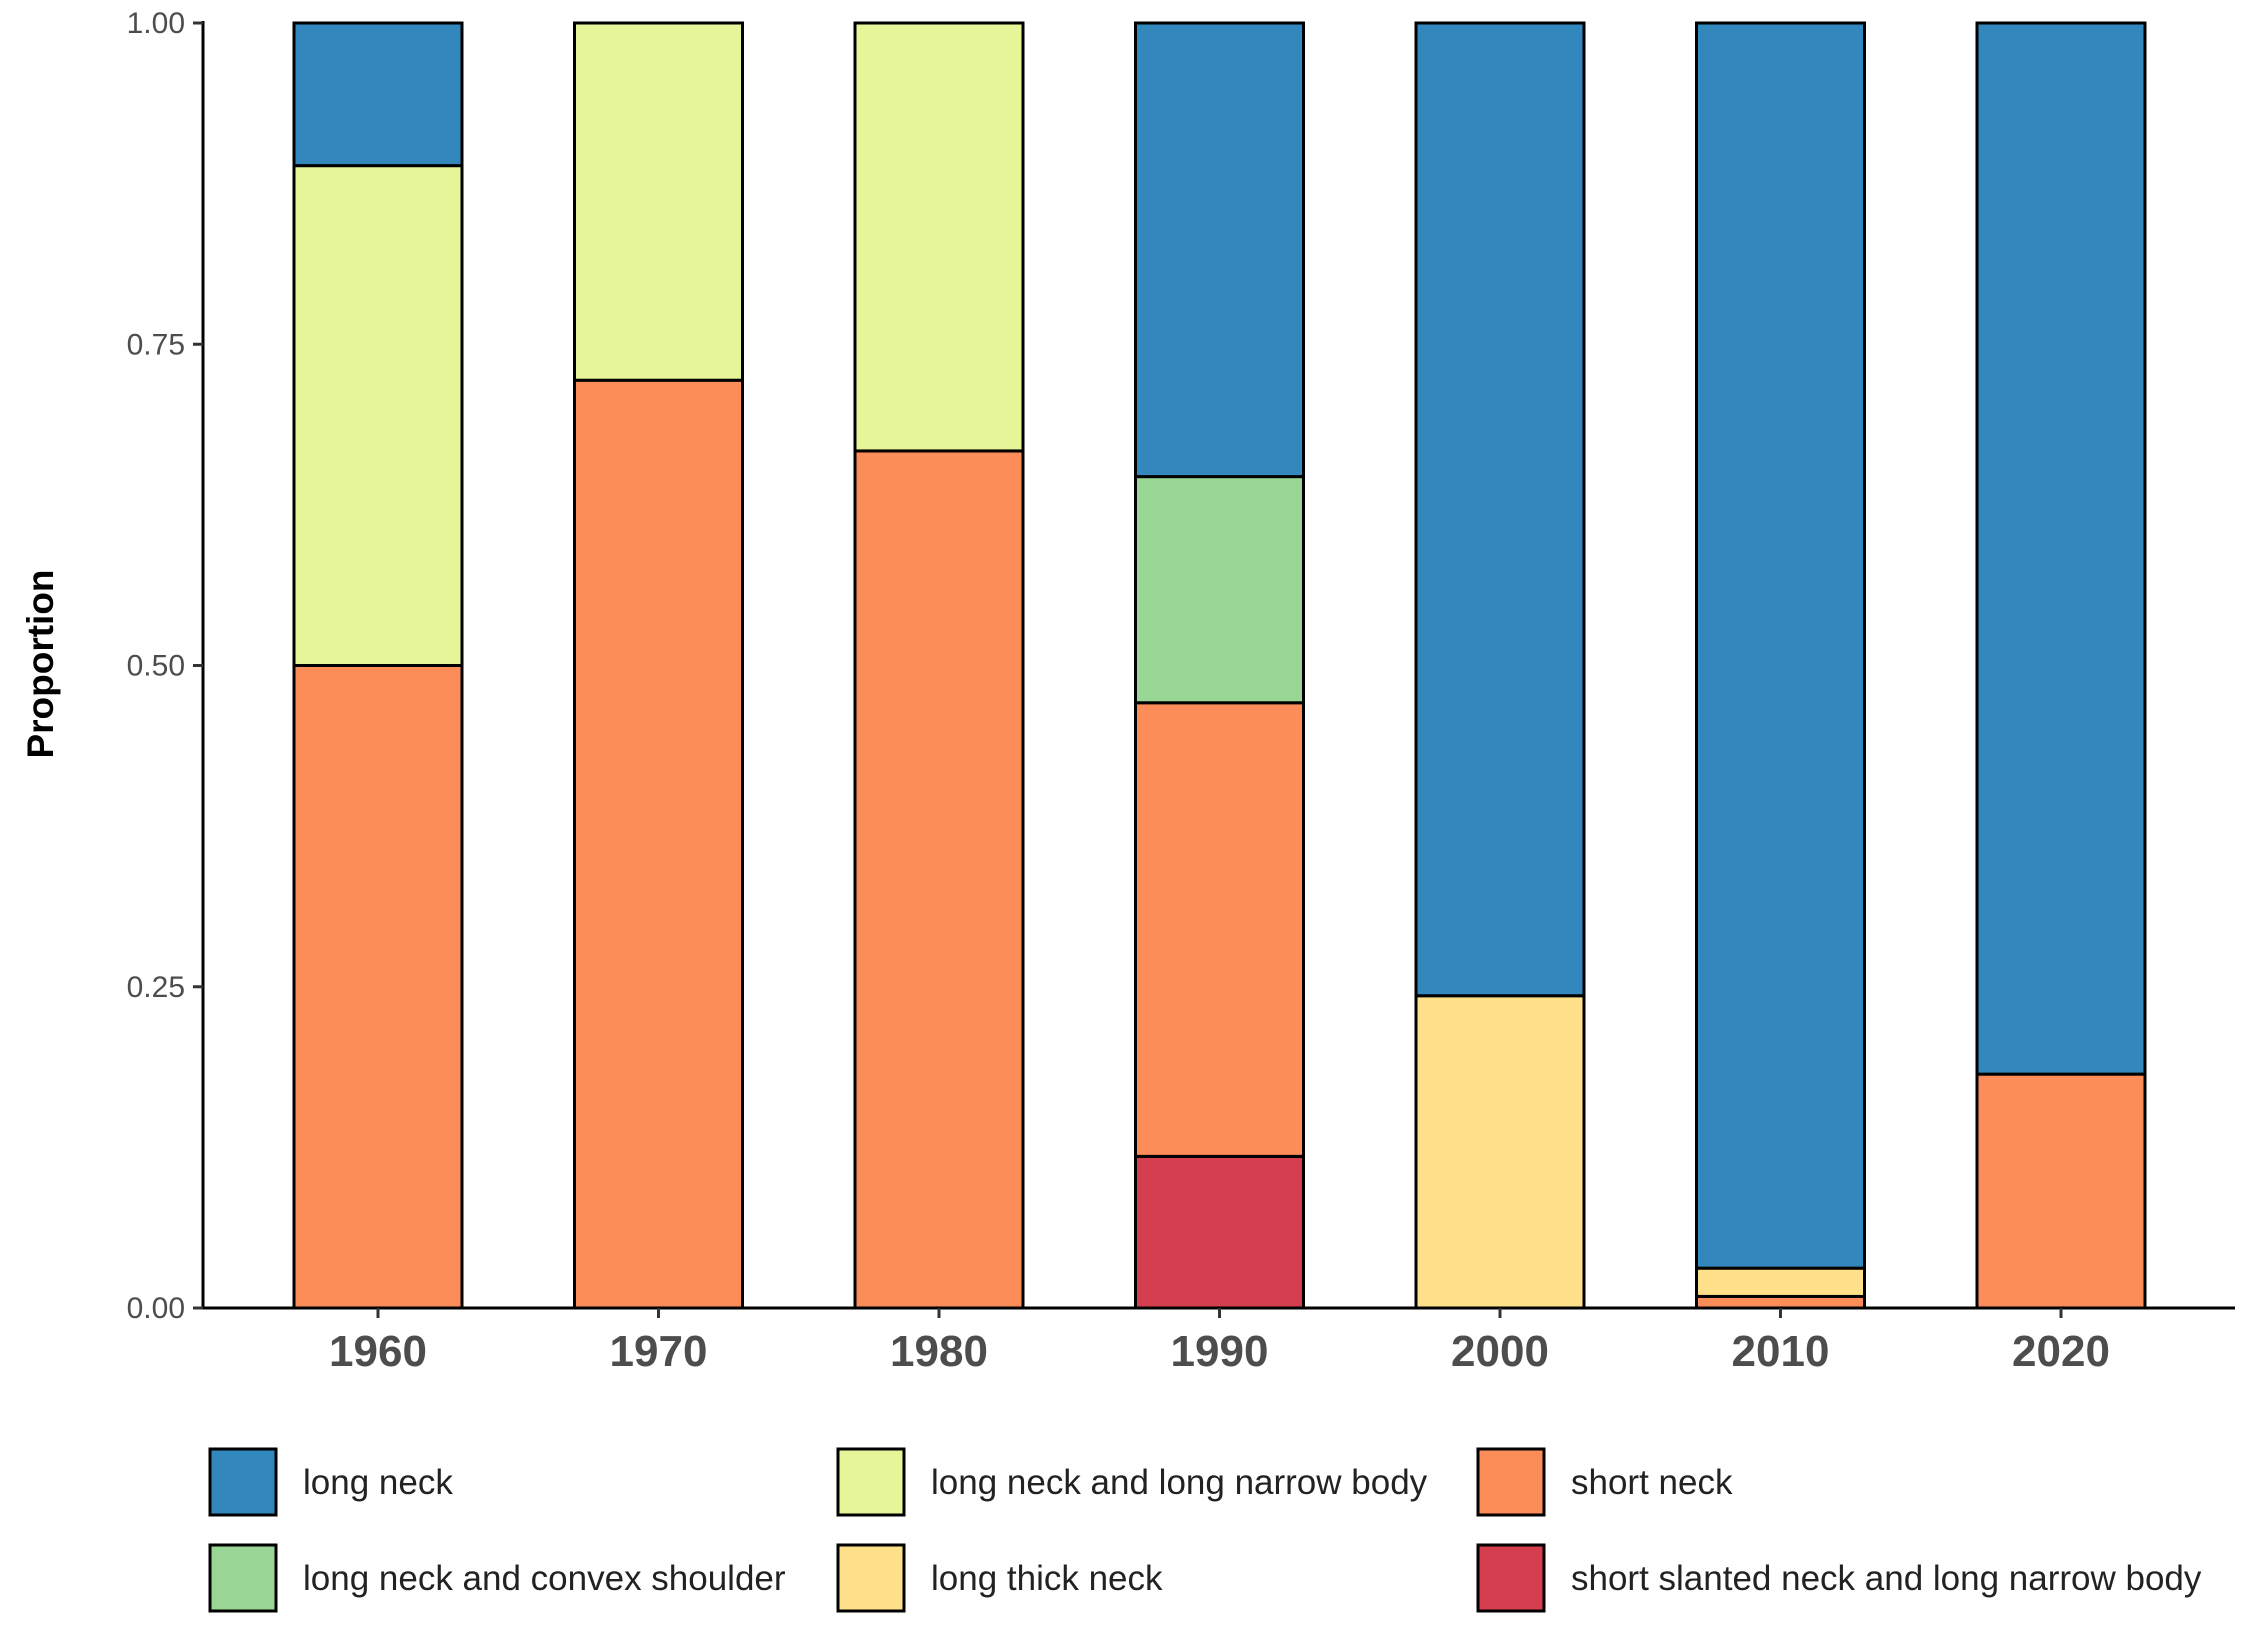 This screenshot has height=1650, width=2250. Describe the element at coordinates (939, 1351) in the screenshot. I see `x-tick-label: 1980` at that location.